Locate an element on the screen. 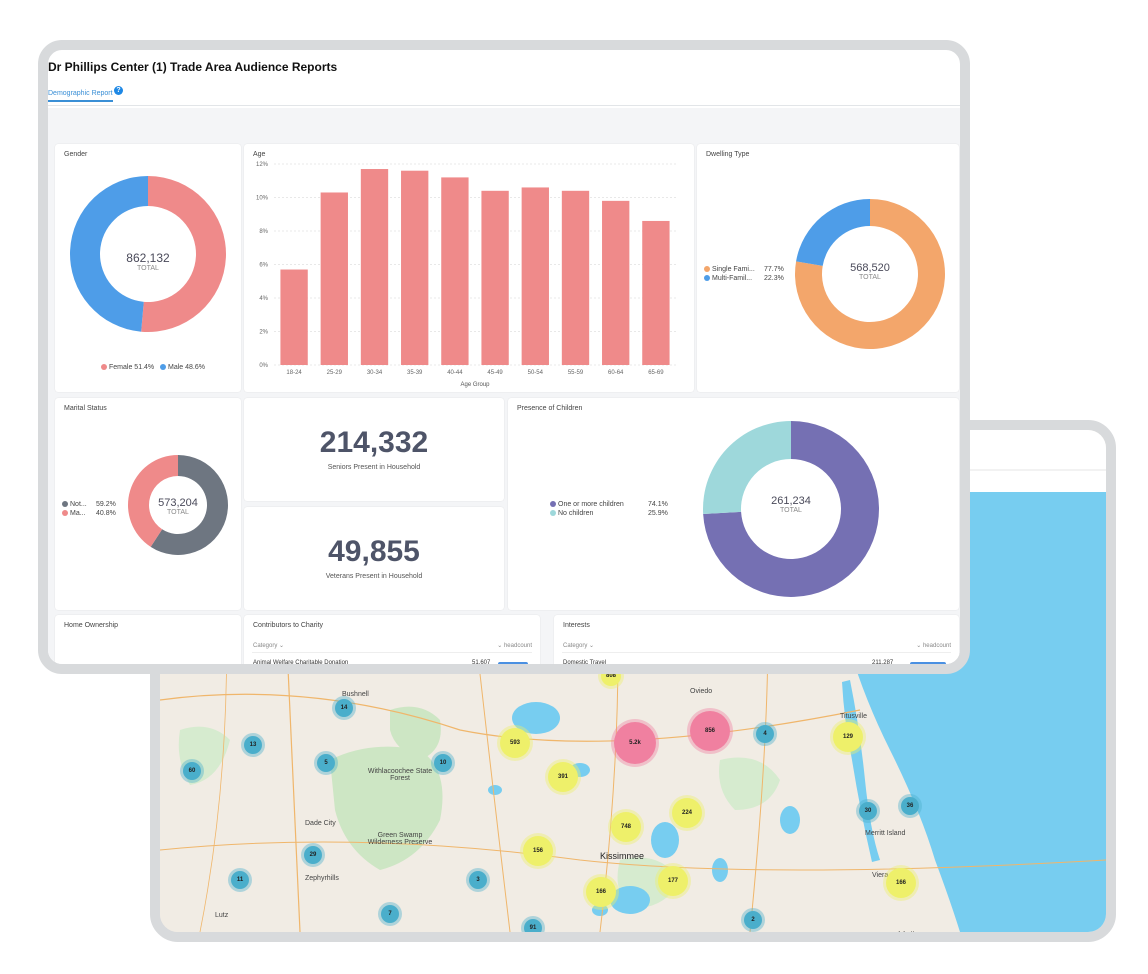 This screenshot has height=974, width=1148. map-cluster-marker: 593 is located at coordinates (515, 743).